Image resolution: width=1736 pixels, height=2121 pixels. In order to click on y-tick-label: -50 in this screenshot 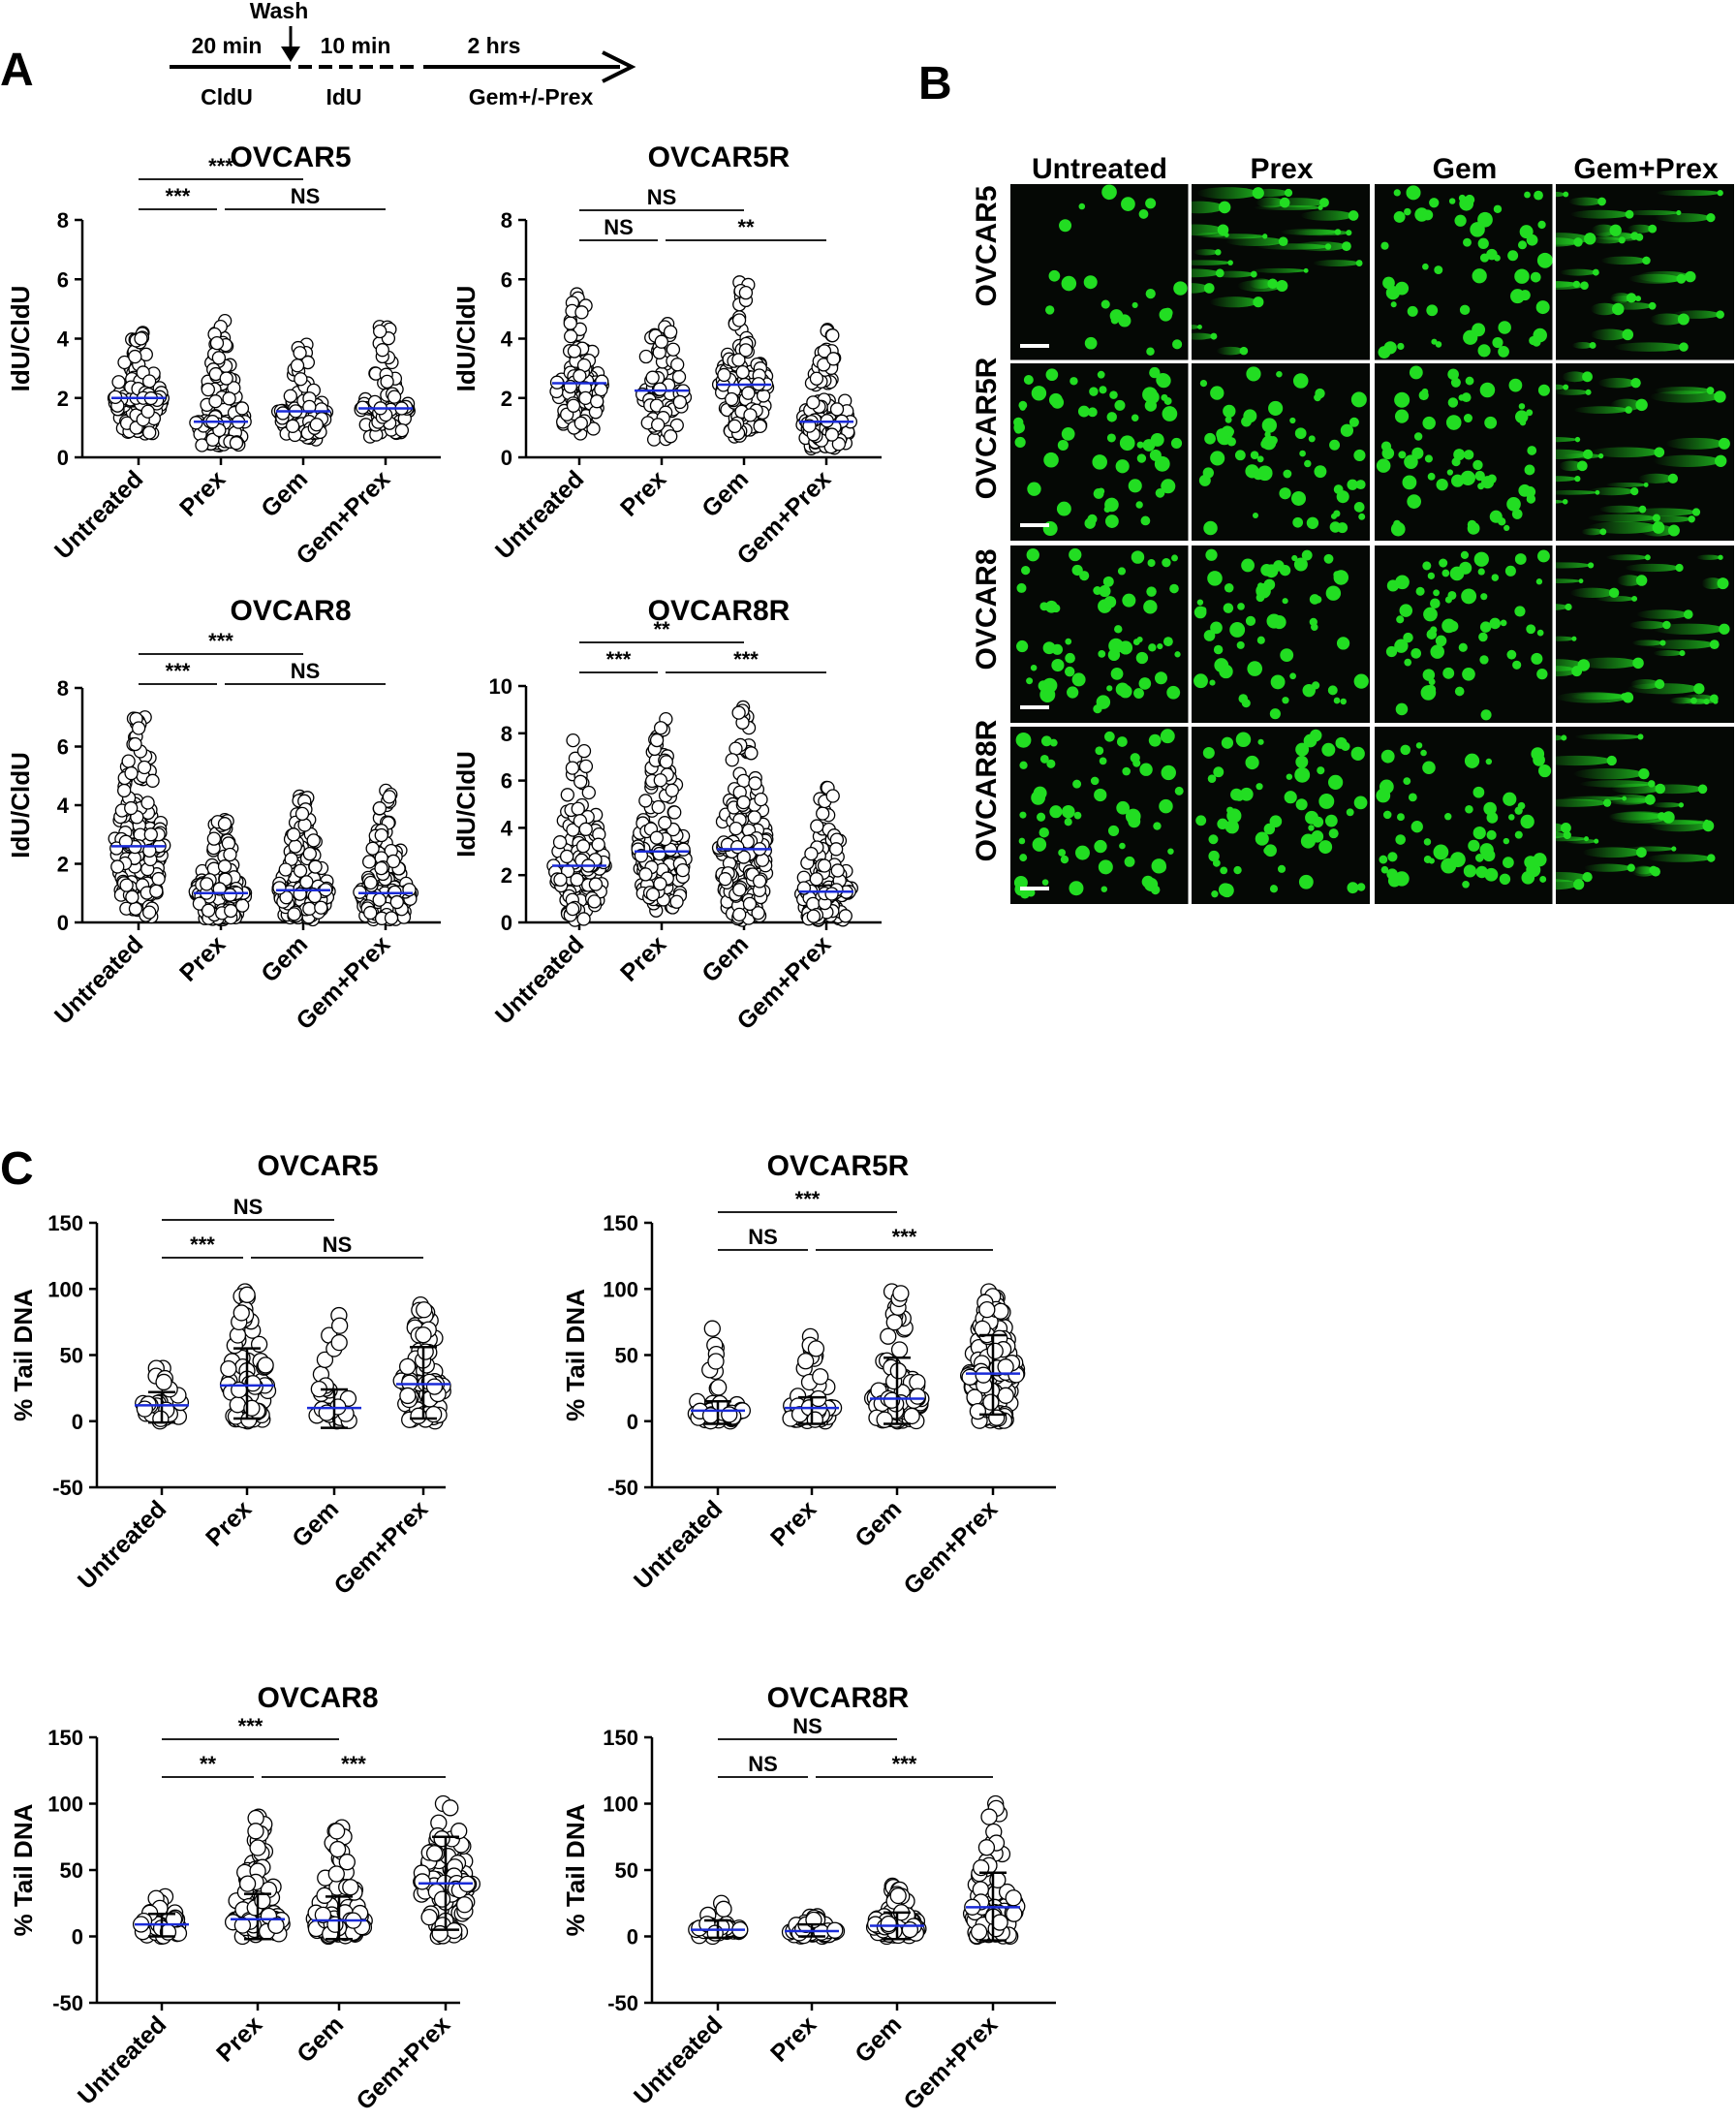, I will do `click(622, 1488)`.